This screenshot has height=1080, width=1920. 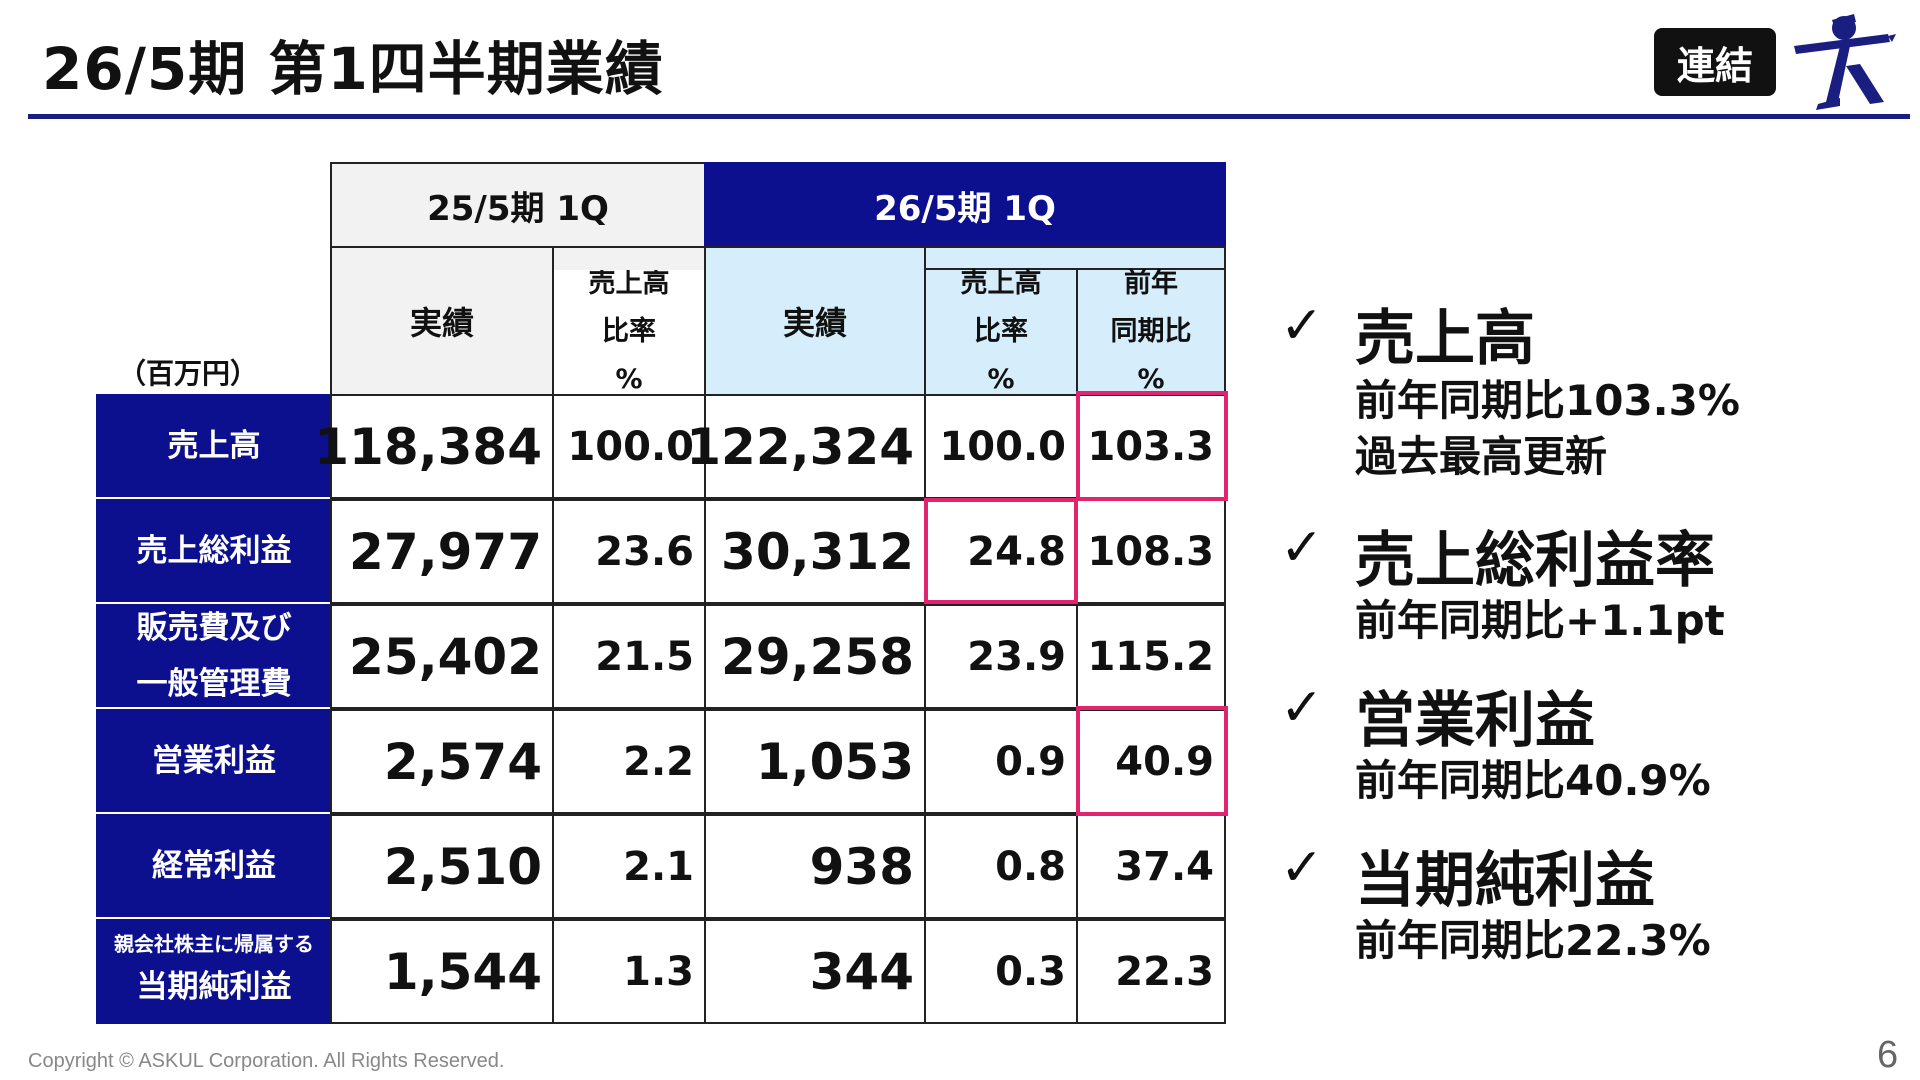 What do you see at coordinates (353, 69) in the screenshot?
I see `slide-title: 26/5期 第1四半期業績` at bounding box center [353, 69].